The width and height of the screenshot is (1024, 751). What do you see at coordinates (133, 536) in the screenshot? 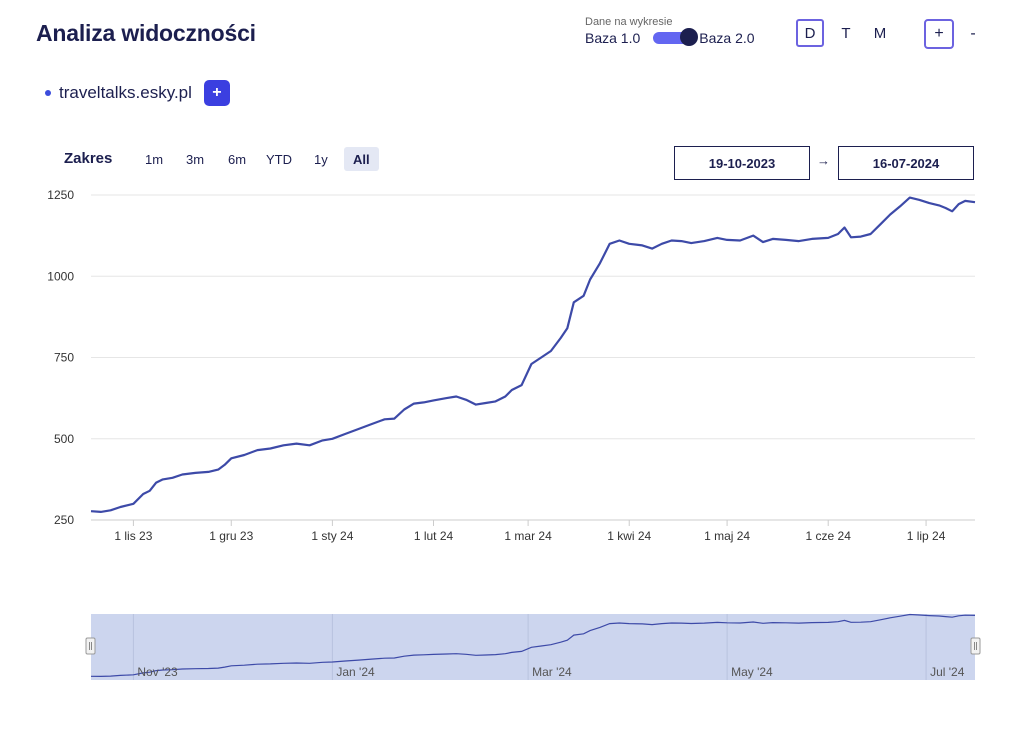
I see `x-tick-label: 1 lis 23` at bounding box center [133, 536].